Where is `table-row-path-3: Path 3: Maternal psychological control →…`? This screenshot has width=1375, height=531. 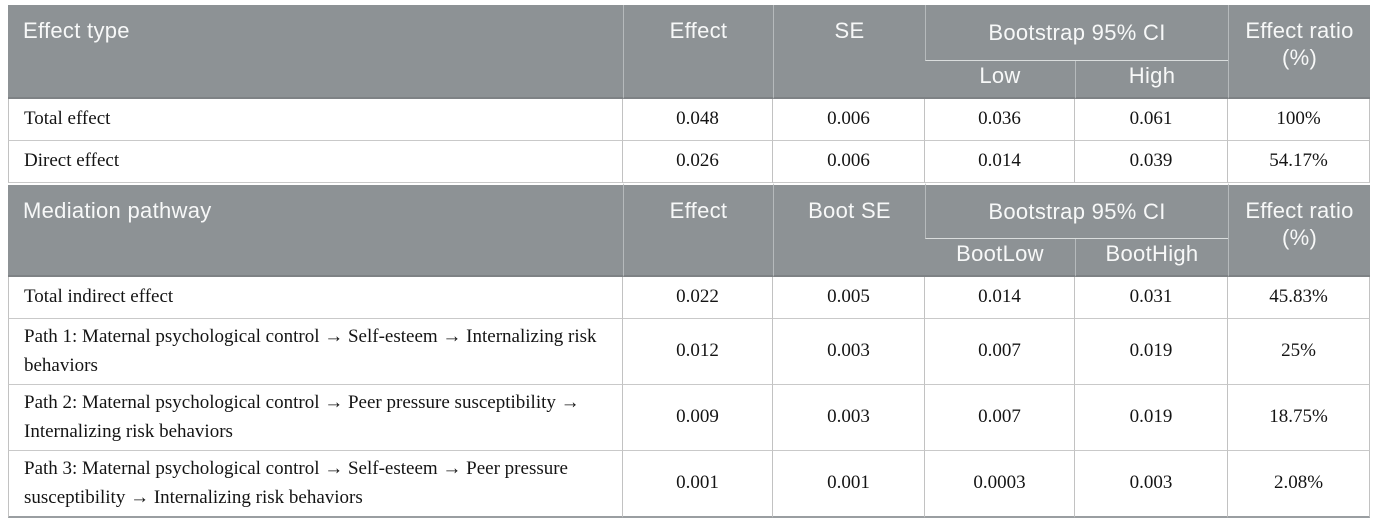
table-row-path-3: Path 3: Maternal psychological control →… is located at coordinates (689, 484).